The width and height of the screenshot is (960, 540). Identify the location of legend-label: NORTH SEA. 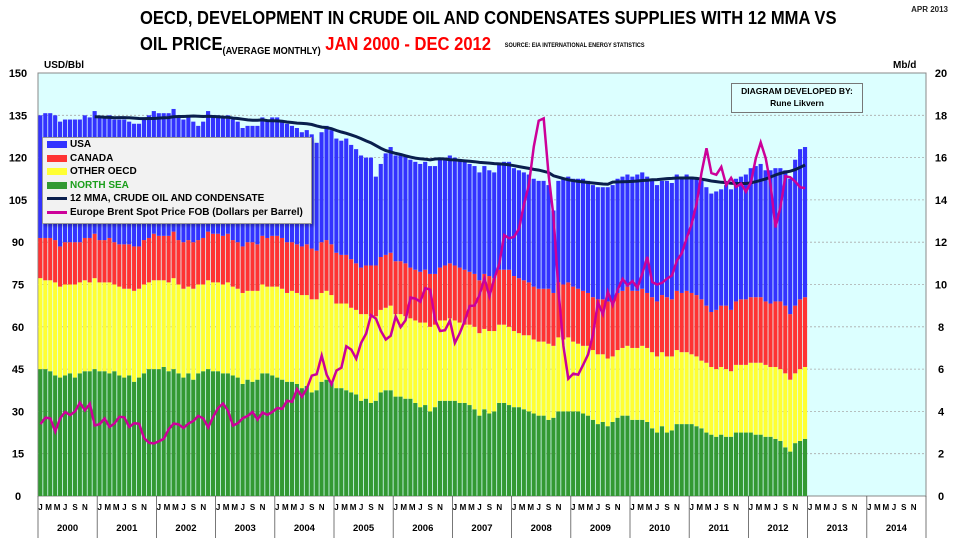
(99, 185).